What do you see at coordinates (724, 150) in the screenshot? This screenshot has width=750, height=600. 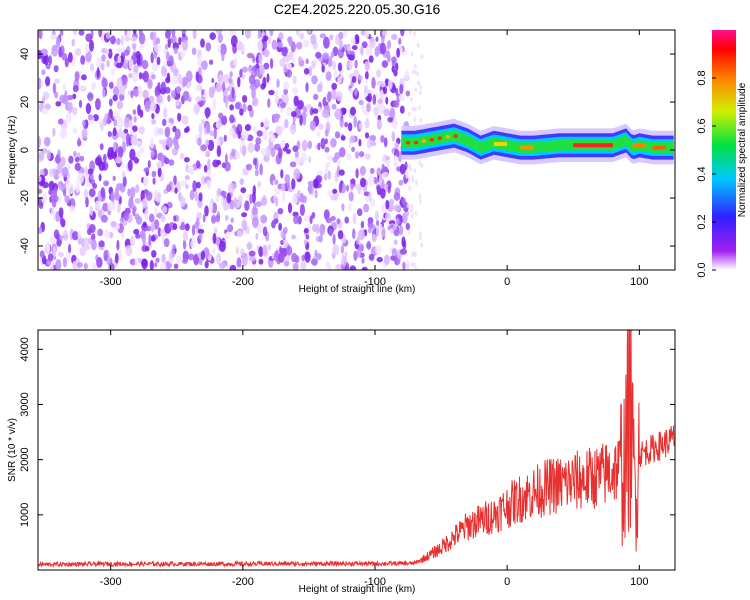 I see `colorbar-gradient` at bounding box center [724, 150].